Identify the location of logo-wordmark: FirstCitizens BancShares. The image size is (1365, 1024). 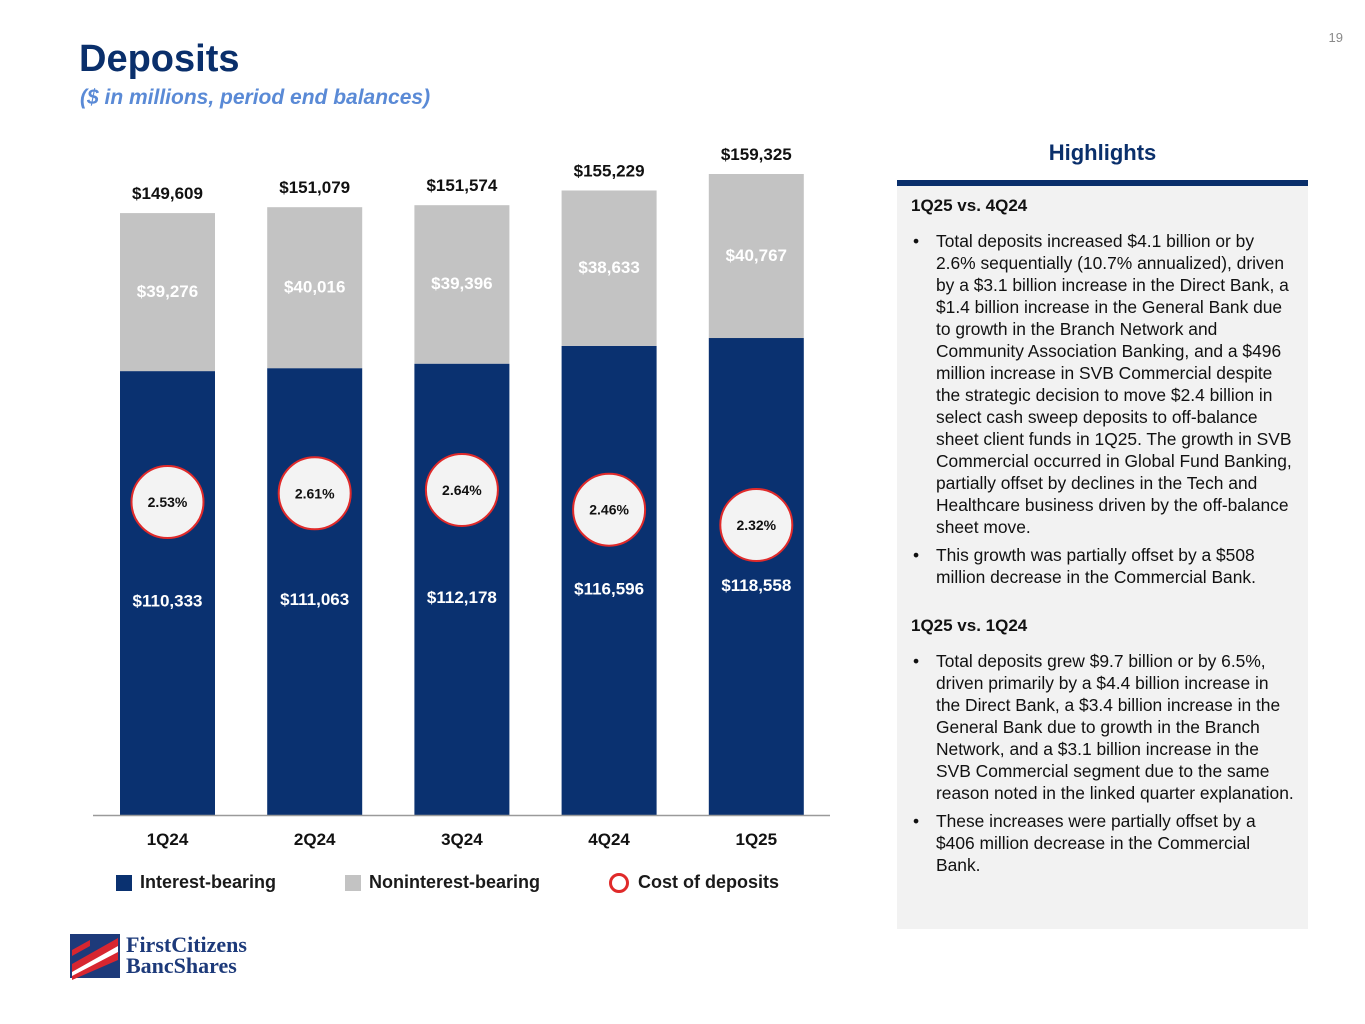
(186, 955).